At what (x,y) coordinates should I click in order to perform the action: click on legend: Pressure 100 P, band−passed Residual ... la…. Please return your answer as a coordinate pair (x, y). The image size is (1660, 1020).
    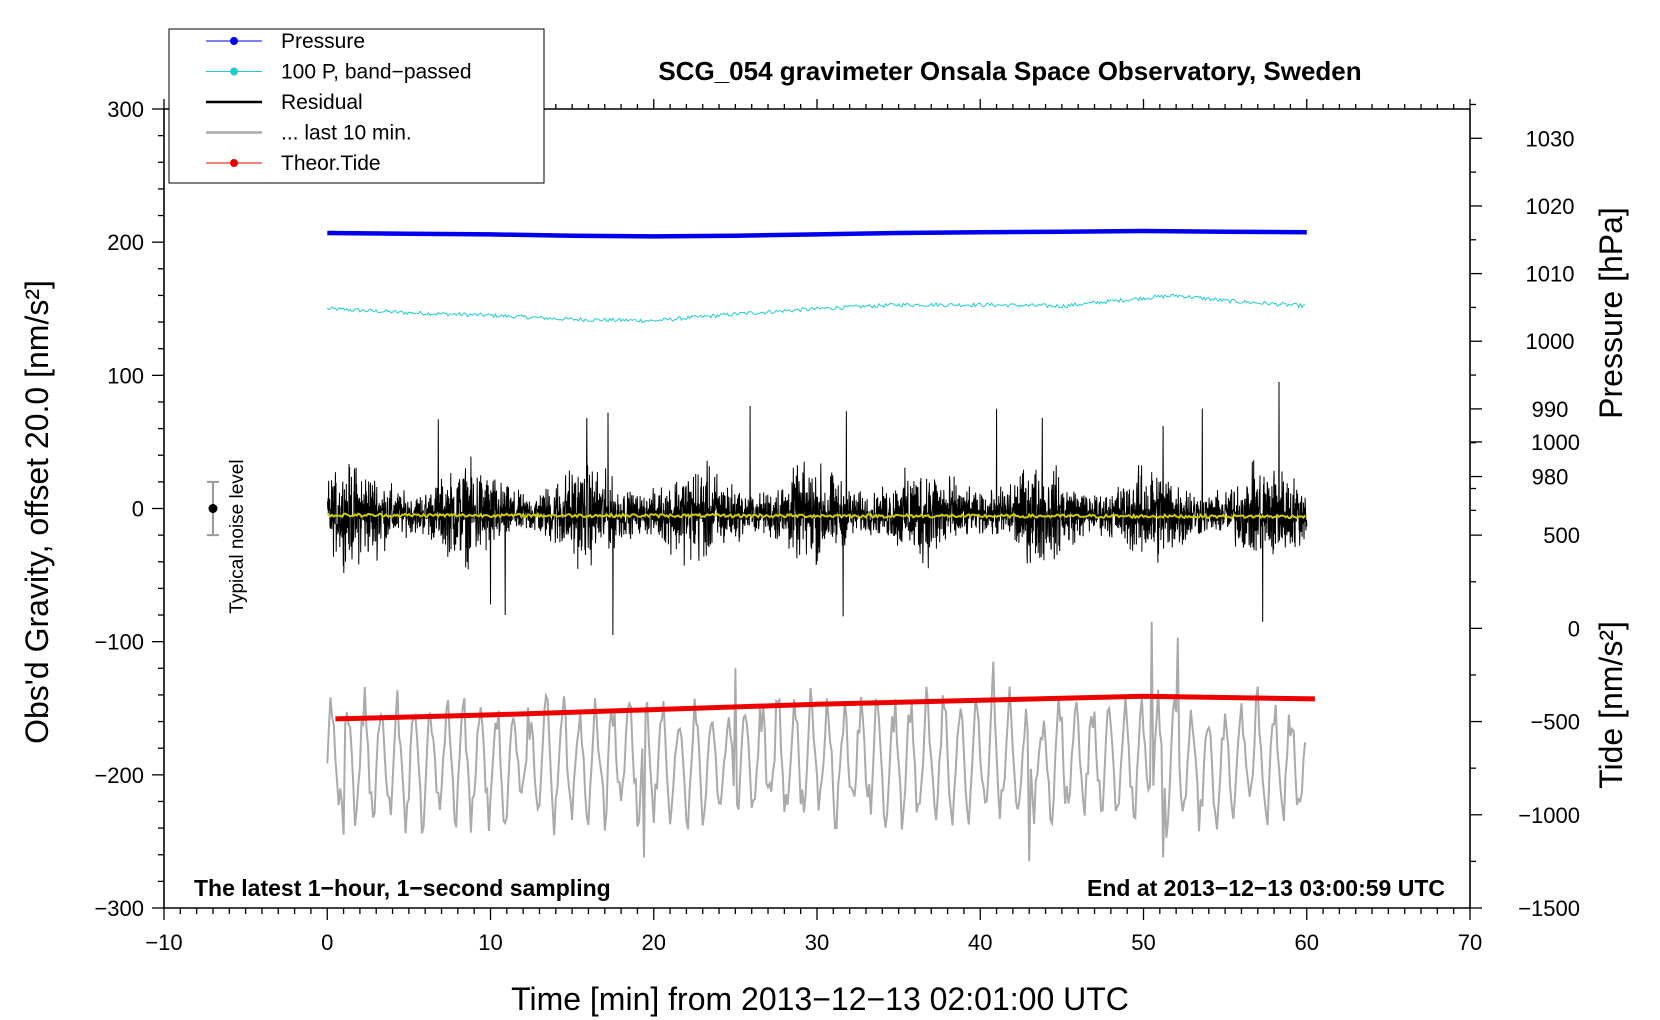
    Looking at the image, I should click on (356, 106).